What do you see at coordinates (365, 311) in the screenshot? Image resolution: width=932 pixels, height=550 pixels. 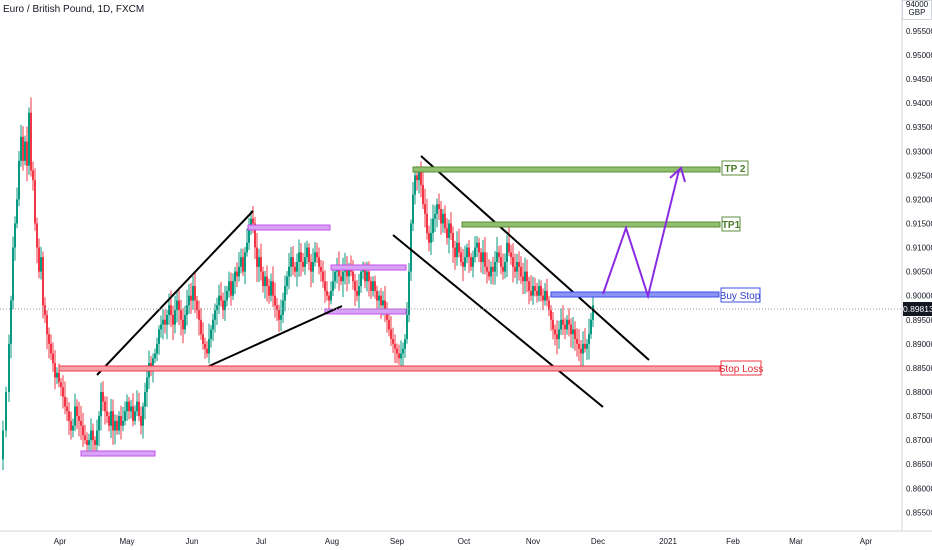 I see `support-zone-box-aug` at bounding box center [365, 311].